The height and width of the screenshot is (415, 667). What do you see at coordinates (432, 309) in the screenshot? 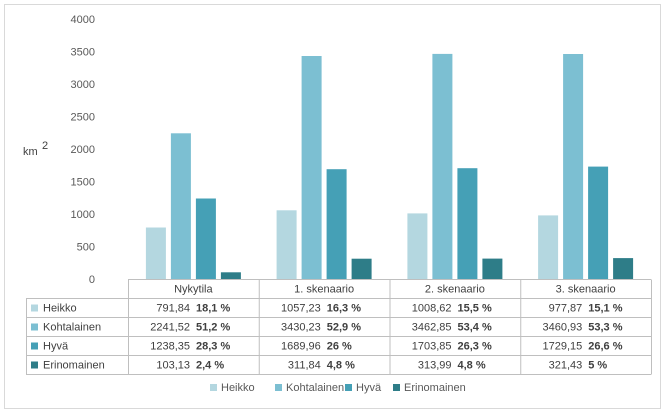
I see `data-label: 1008,62` at bounding box center [432, 309].